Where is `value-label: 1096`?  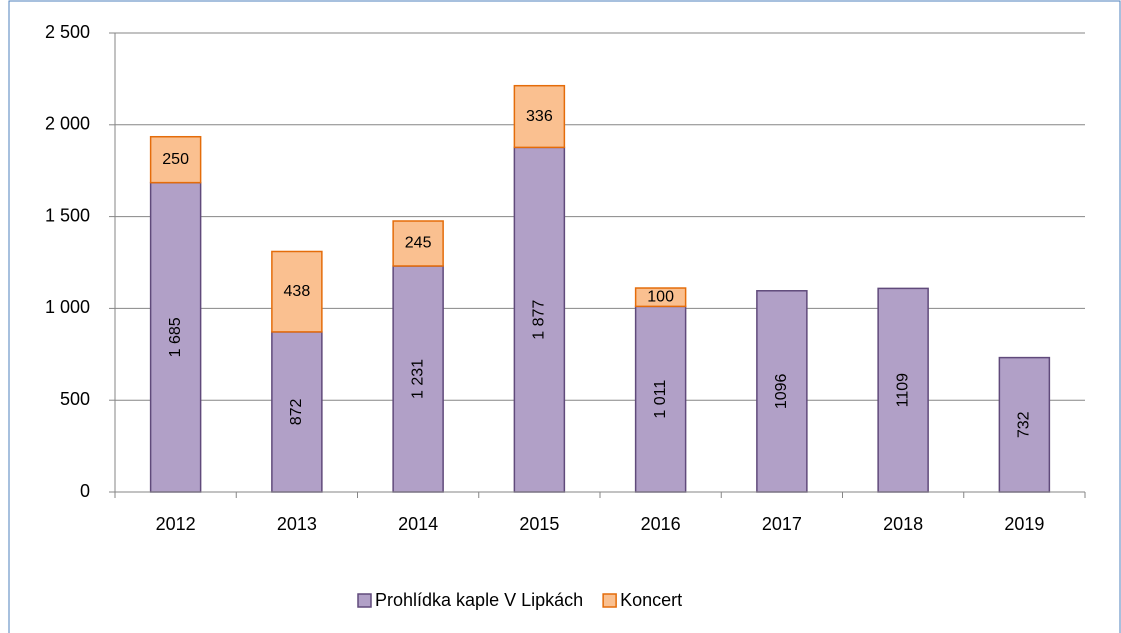
value-label: 1096 is located at coordinates (781, 391).